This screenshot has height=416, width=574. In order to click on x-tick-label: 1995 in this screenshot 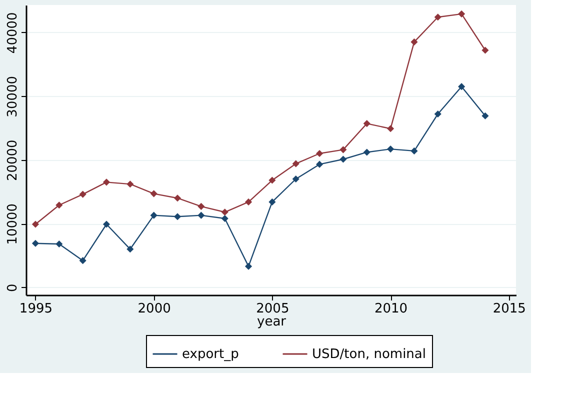, I will do `click(36, 309)`.